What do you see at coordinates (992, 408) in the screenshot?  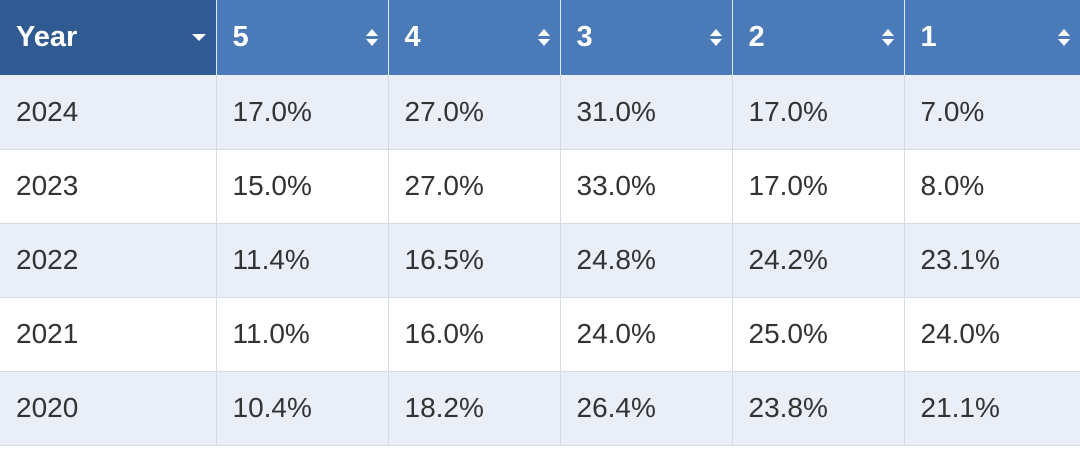 I see `value-cell: 21.1%` at bounding box center [992, 408].